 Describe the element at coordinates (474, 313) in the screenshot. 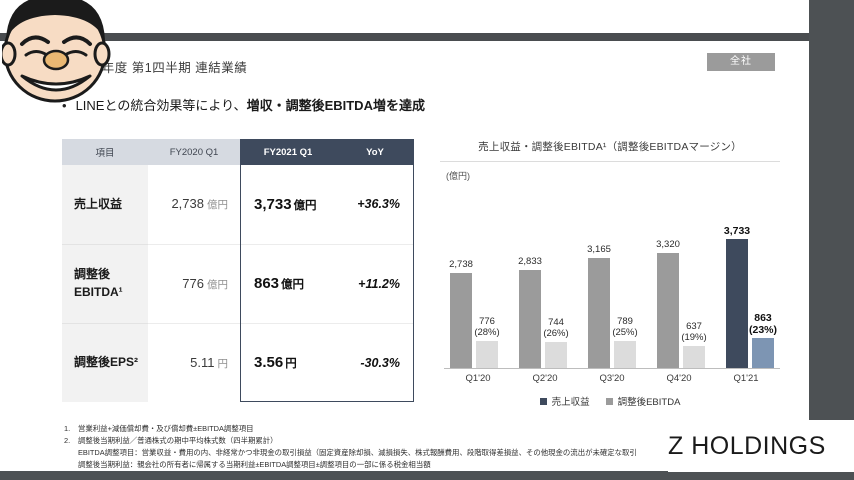

I see `chart-group-Q120: 2,738 776 (28%)` at that location.